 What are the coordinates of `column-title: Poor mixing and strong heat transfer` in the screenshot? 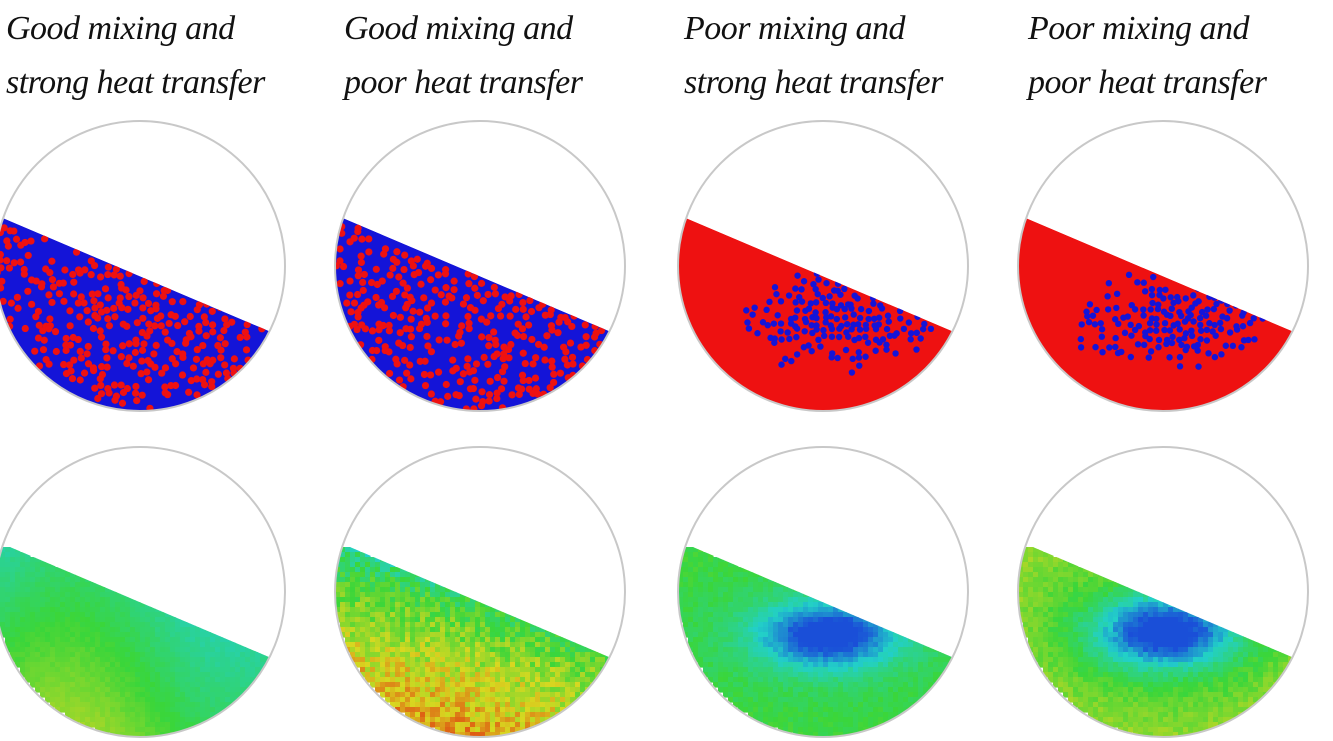 It's located at (844, 56).